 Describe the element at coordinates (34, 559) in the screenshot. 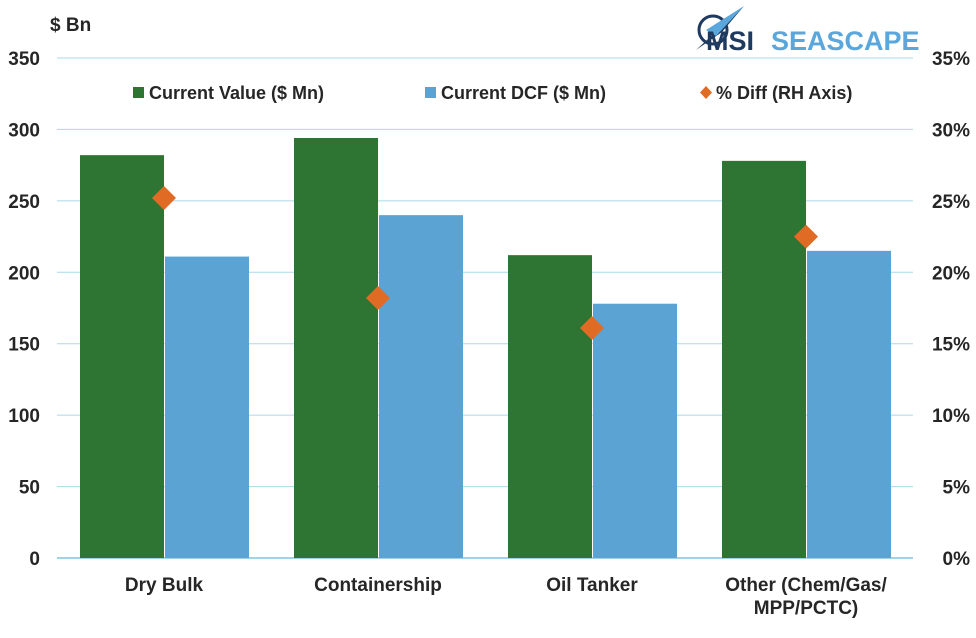

I see `left-axis-tick-label: 0` at that location.